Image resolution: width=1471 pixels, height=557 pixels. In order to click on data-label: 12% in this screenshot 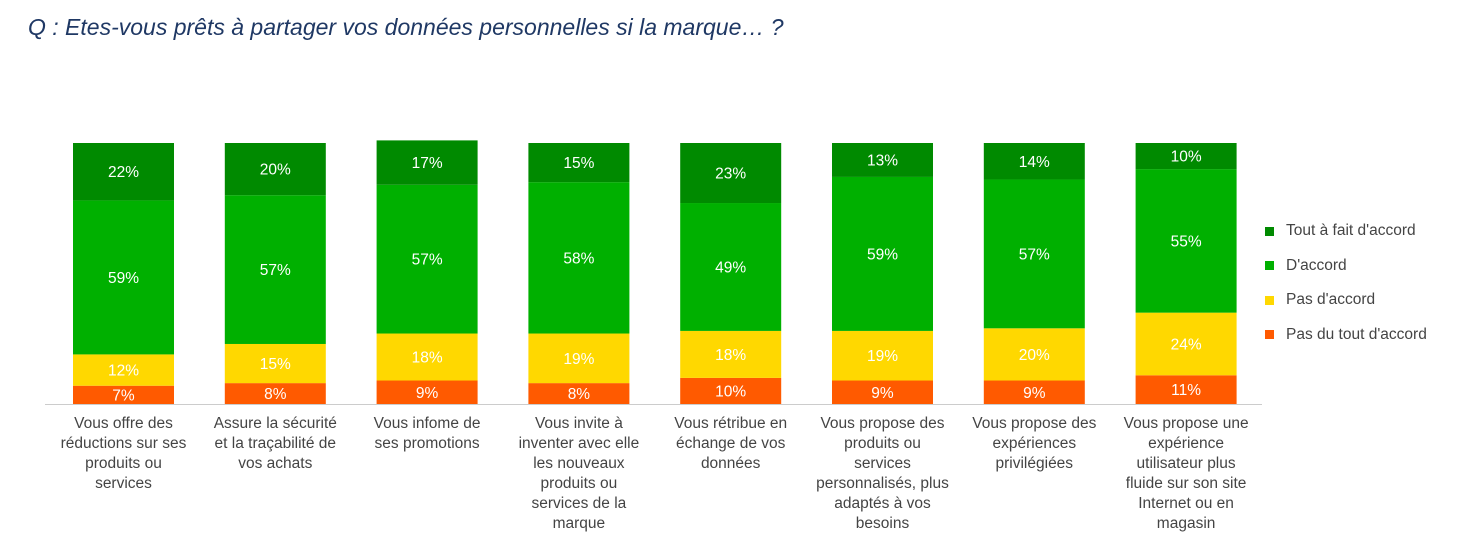, I will do `click(123, 371)`.